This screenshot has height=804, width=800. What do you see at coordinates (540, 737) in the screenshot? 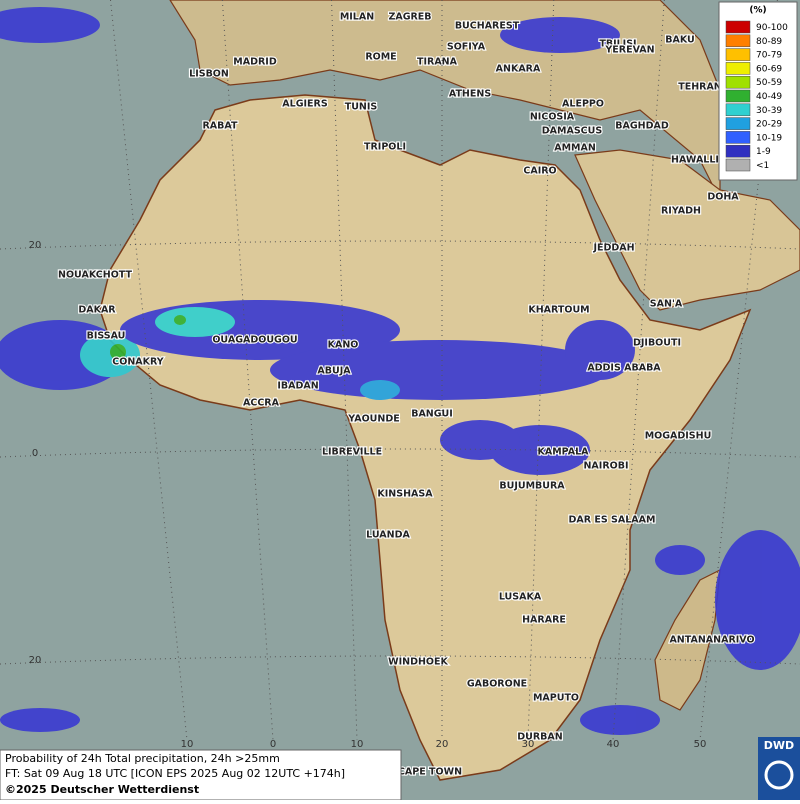
I see `city-label: DURBAN` at bounding box center [540, 737].